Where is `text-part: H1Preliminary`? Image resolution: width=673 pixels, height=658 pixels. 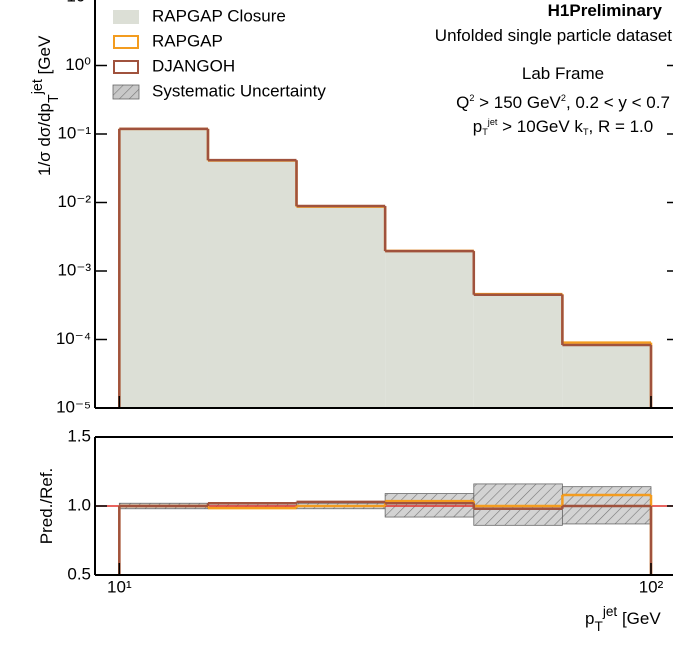 text-part: H1Preliminary is located at coordinates (605, 10).